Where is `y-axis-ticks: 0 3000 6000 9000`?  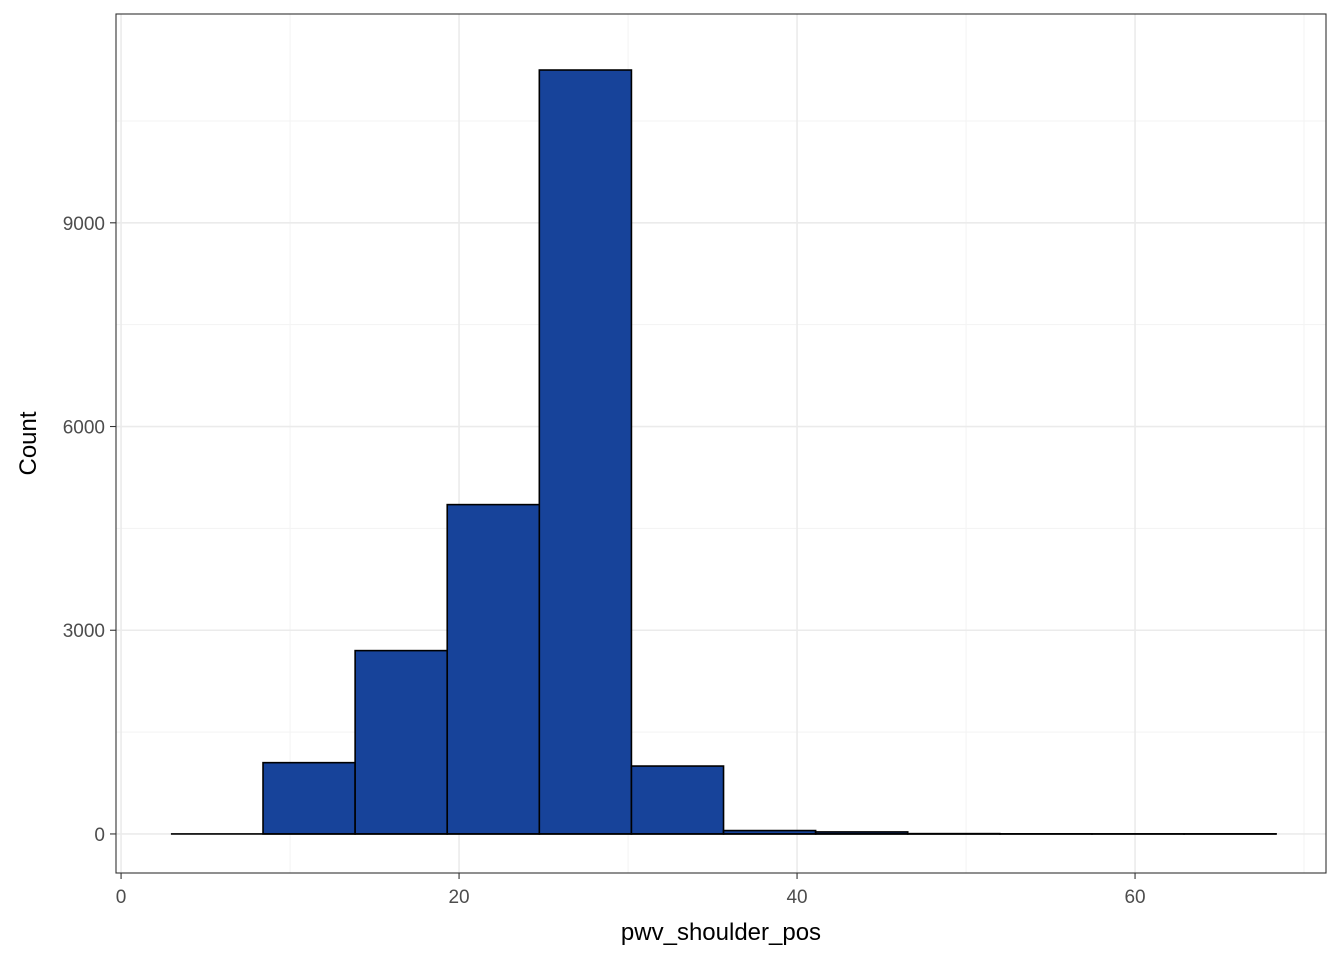
y-axis-ticks: 0 3000 6000 9000 is located at coordinates (89, 530).